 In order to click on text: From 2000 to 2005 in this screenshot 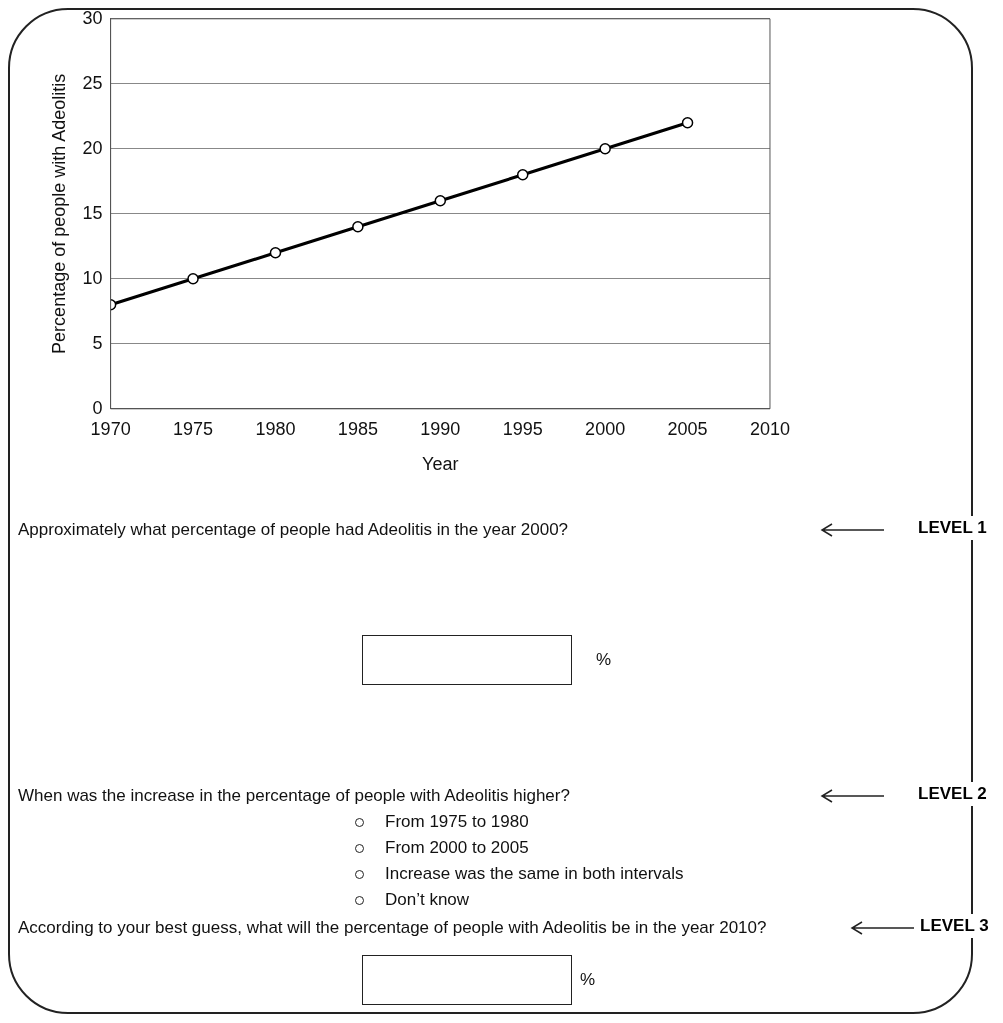, I will do `click(457, 848)`.